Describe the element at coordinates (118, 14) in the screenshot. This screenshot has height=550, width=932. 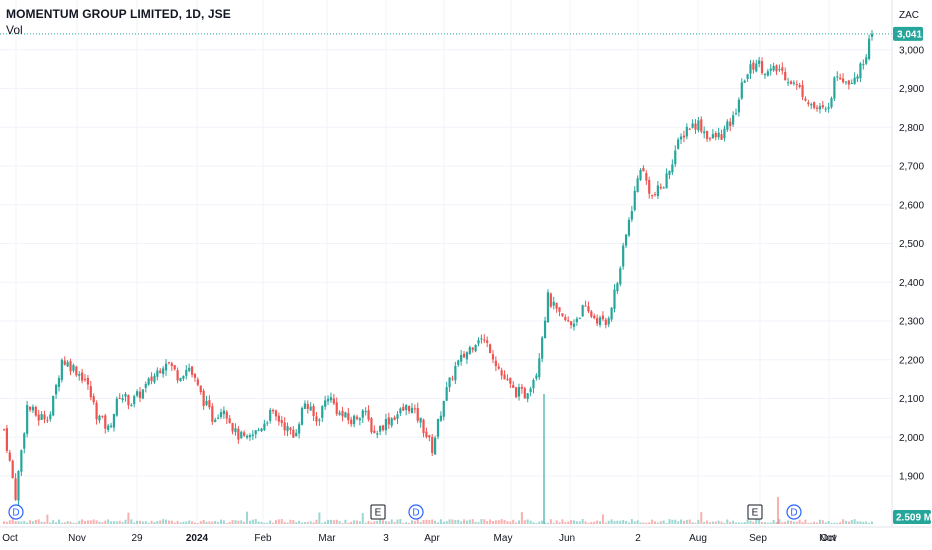
I see `symbol-title: MOMENTUM GROUP LIMITED, 1D, JSE` at that location.